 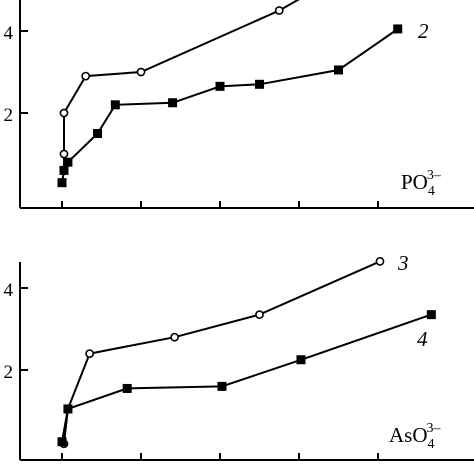 I want to click on panel-phosphate-y-tick-label-2: 2, so click(x=9, y=115).